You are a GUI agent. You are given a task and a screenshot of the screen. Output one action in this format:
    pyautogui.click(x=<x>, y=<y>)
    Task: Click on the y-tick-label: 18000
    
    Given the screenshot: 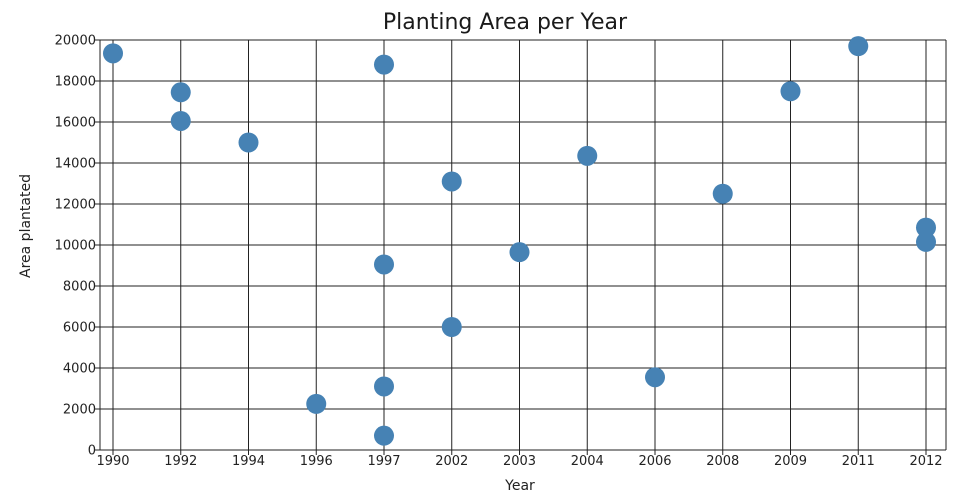 What is the action you would take?
    pyautogui.click(x=75, y=82)
    